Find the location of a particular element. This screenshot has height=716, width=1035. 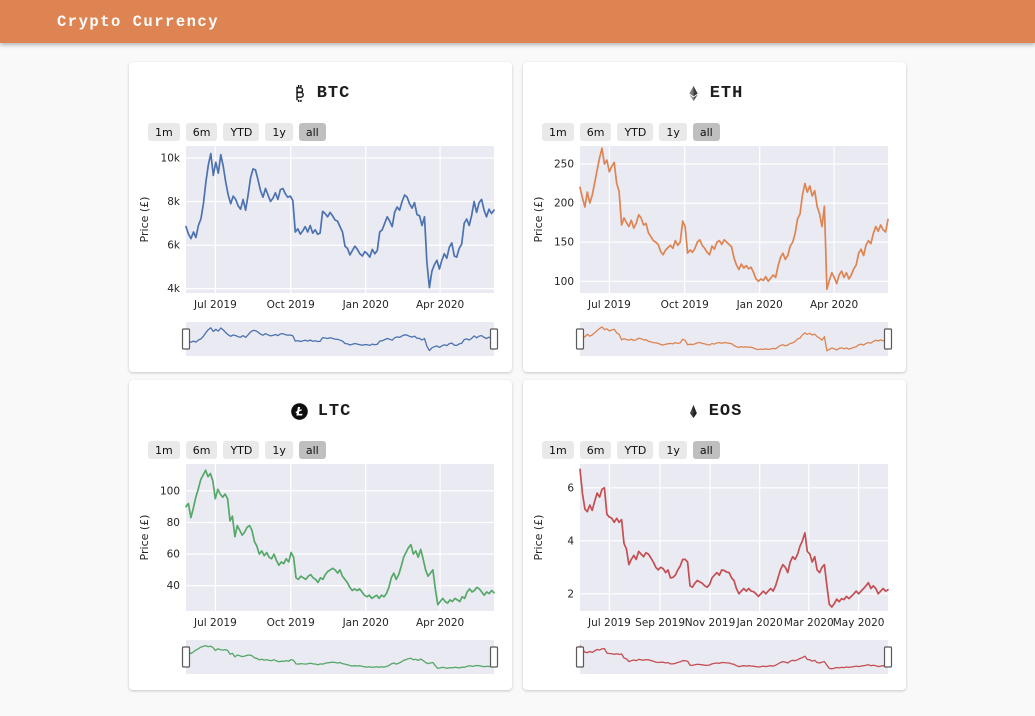

card-title: Ł LTC is located at coordinates (320, 411).